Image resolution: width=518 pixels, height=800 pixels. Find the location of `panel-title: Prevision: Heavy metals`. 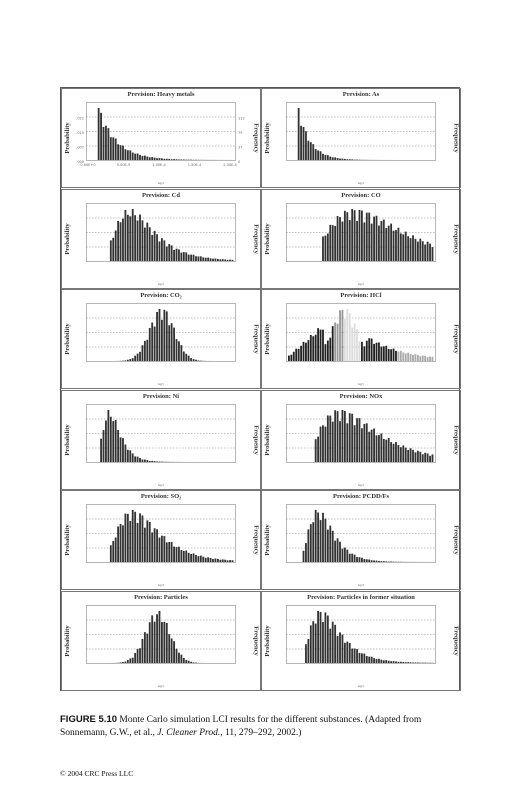

panel-title: Prevision: Heavy metals is located at coordinates (161, 94).